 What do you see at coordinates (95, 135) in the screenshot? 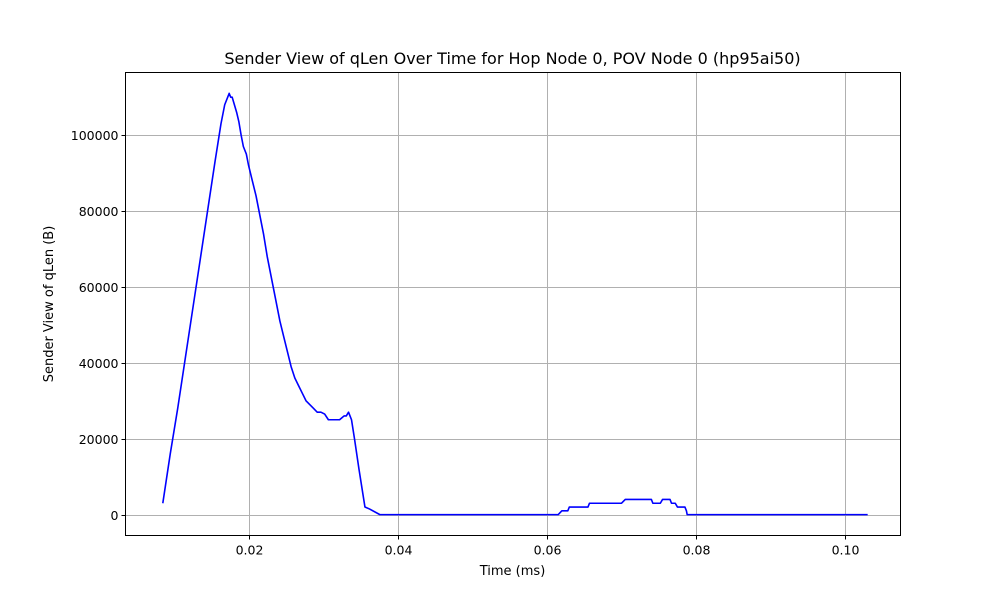
I see `y-tick-label: 100000` at bounding box center [95, 135].